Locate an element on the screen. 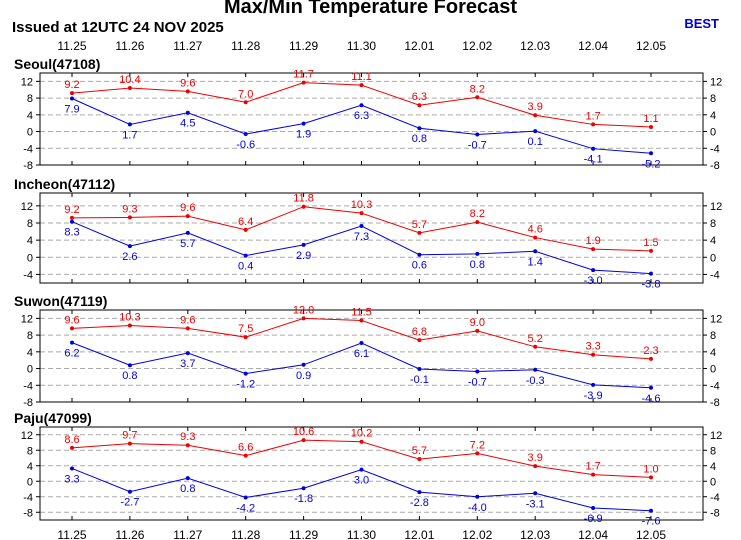 The image size is (741, 540). min-temp-label: 8.3 is located at coordinates (71, 233).